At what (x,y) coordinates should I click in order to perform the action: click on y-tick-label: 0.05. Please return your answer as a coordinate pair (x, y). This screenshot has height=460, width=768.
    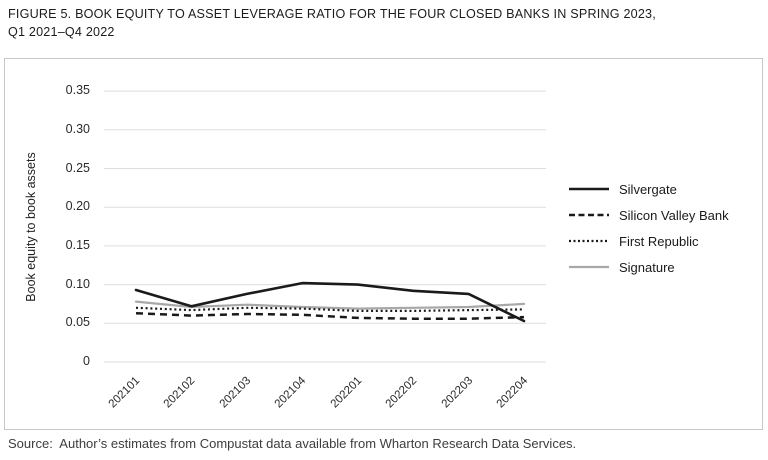
    Looking at the image, I should click on (77, 322).